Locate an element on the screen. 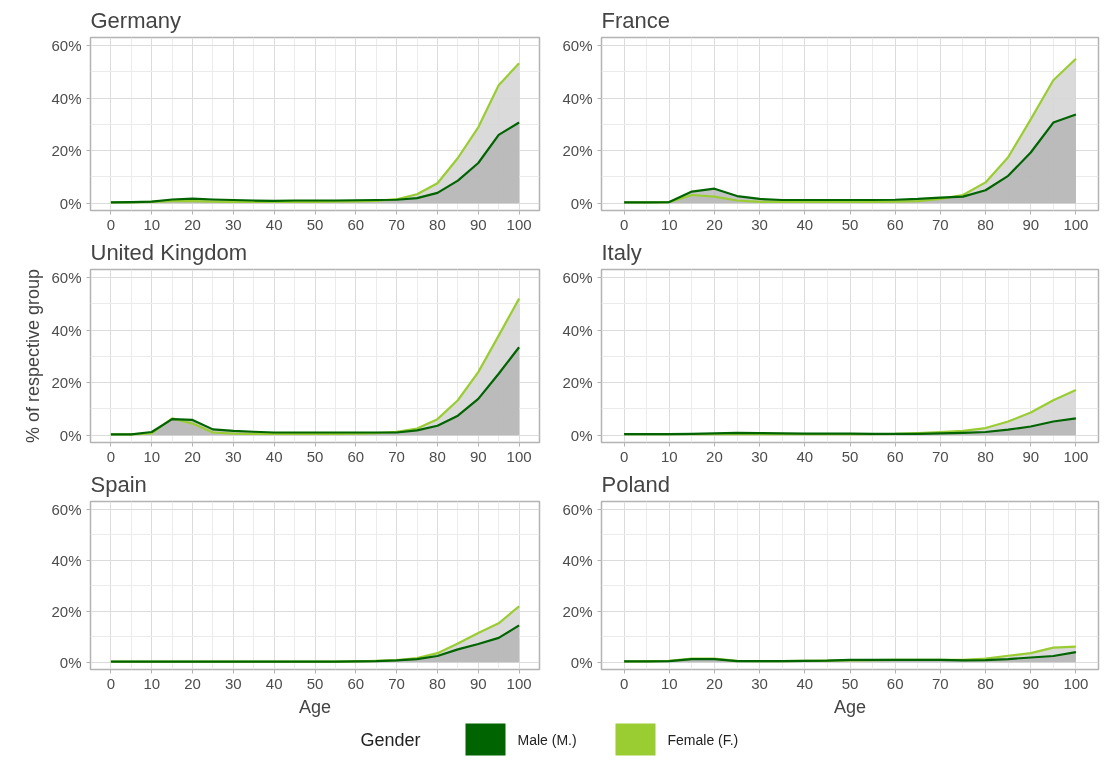 This screenshot has width=1118, height=783. x-axis-title: Age is located at coordinates (850, 706).